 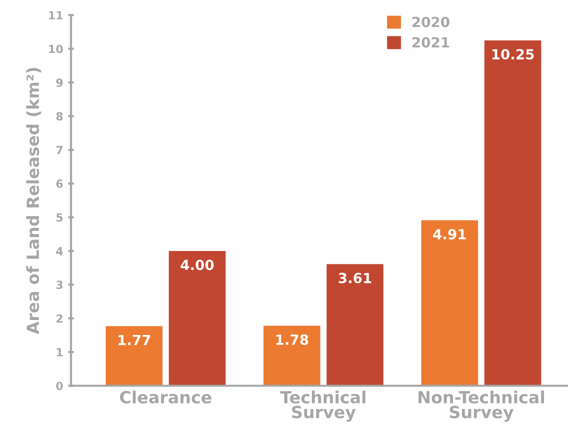 What do you see at coordinates (59, 285) in the screenshot?
I see `y-tick-label: 3` at bounding box center [59, 285].